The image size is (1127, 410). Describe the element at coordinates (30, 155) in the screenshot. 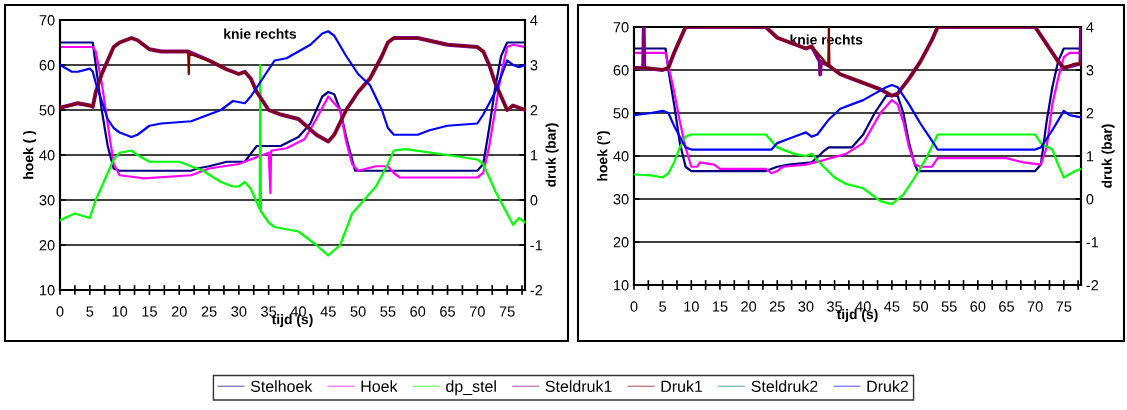

I see `y-axis-title: hoek ( )` at that location.